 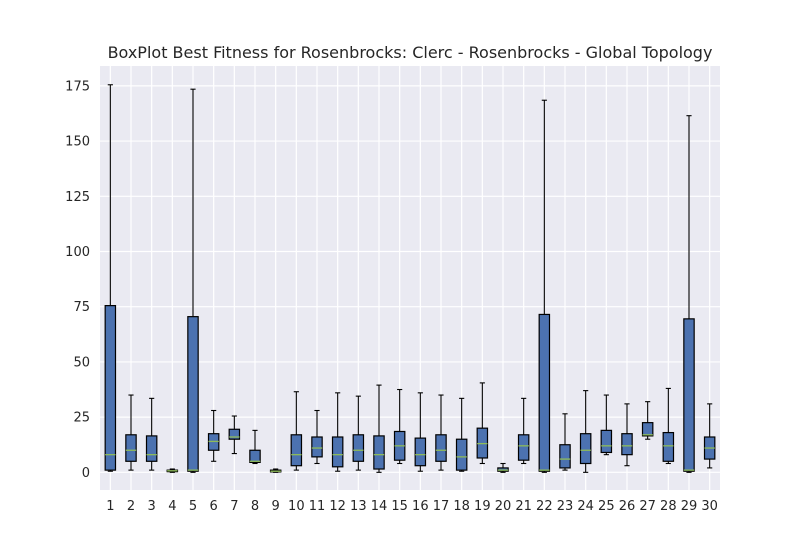 I want to click on x-tick-label: 2, so click(x=131, y=506).